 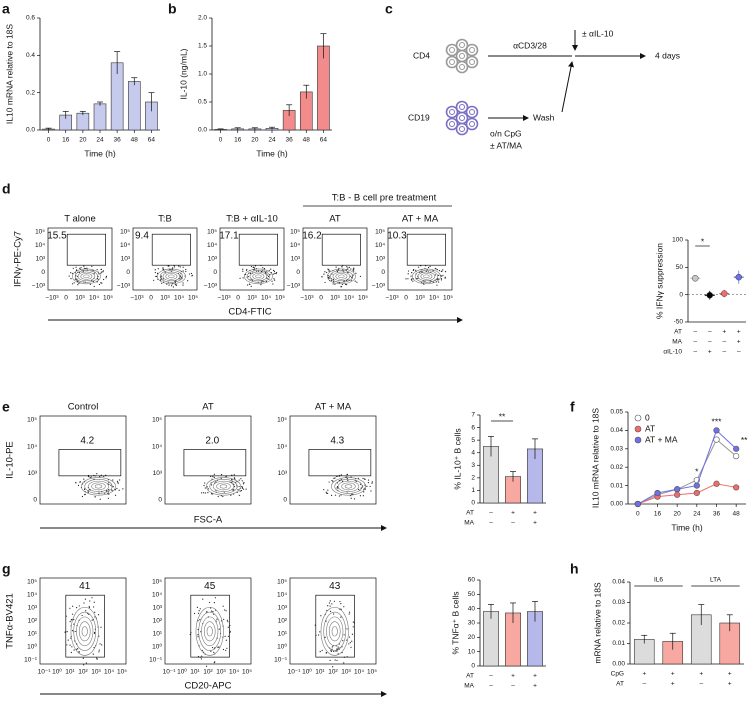 What do you see at coordinates (157, 446) in the screenshot?
I see `flow-y-tick: 10⁴` at bounding box center [157, 446].